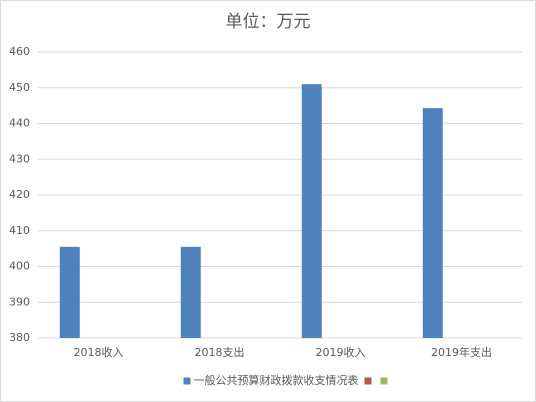  Describe the element at coordinates (19, 194) in the screenshot. I see `y-tick-label: 420` at that location.